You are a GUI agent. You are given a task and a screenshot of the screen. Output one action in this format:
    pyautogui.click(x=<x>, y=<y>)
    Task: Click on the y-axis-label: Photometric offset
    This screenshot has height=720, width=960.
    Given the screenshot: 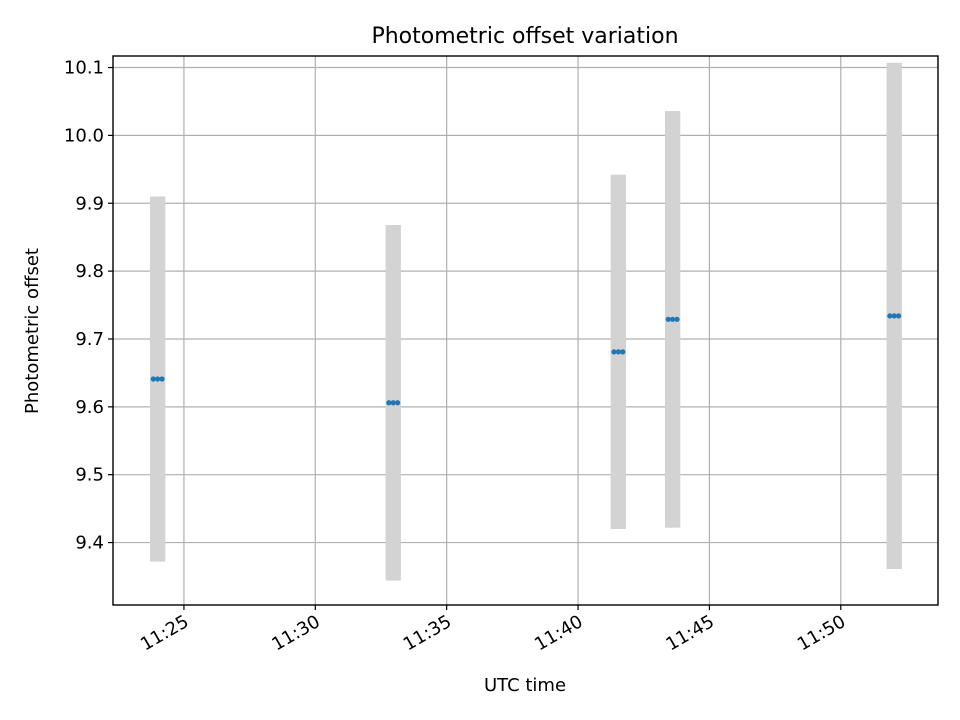 What is the action you would take?
    pyautogui.click(x=32, y=331)
    